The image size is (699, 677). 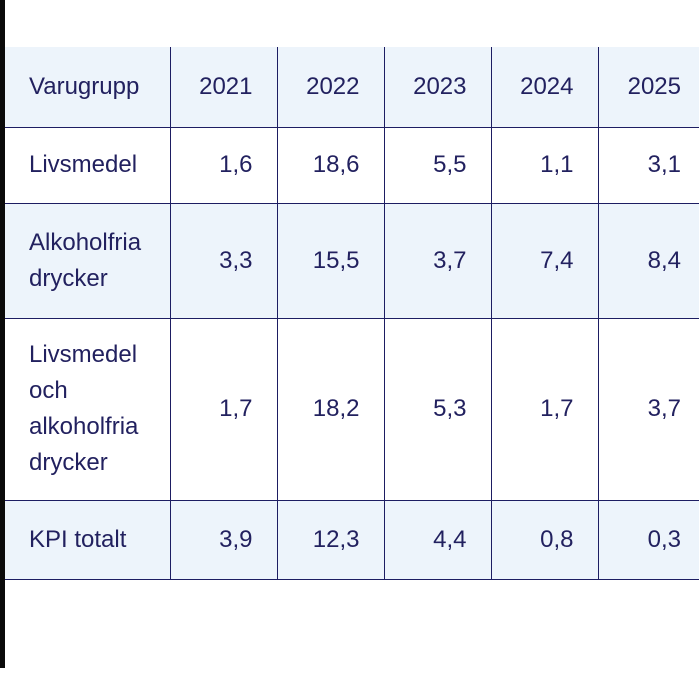 I want to click on value-cell: 3,1, so click(x=648, y=165).